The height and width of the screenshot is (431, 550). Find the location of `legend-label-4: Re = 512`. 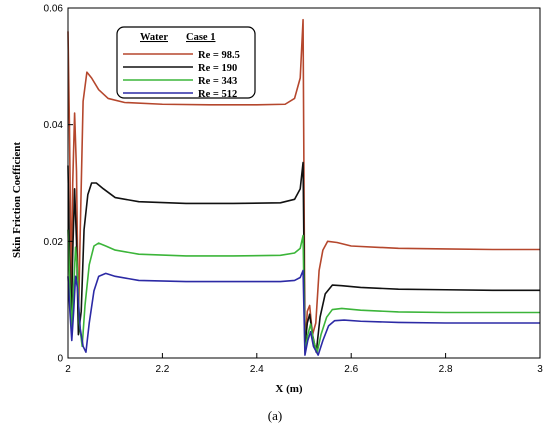

legend-label-4: Re = 512 is located at coordinates (217, 94).